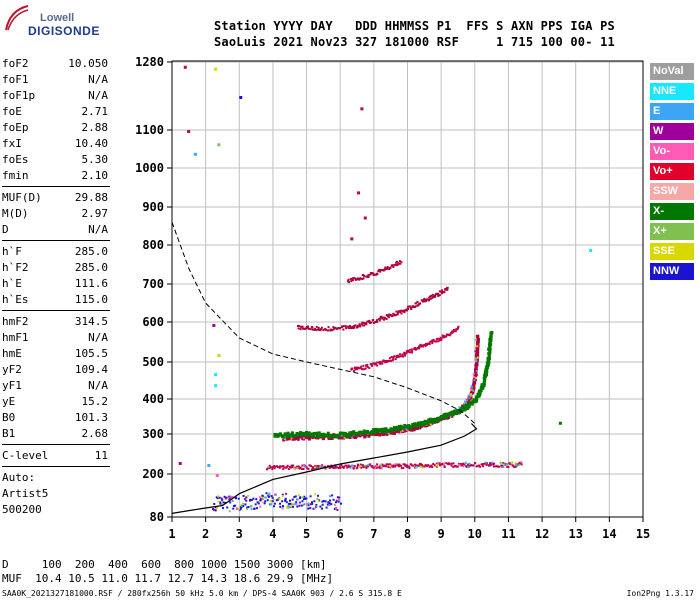 This screenshot has height=600, width=700. I want to click on x-tick-label: 11, so click(508, 534).